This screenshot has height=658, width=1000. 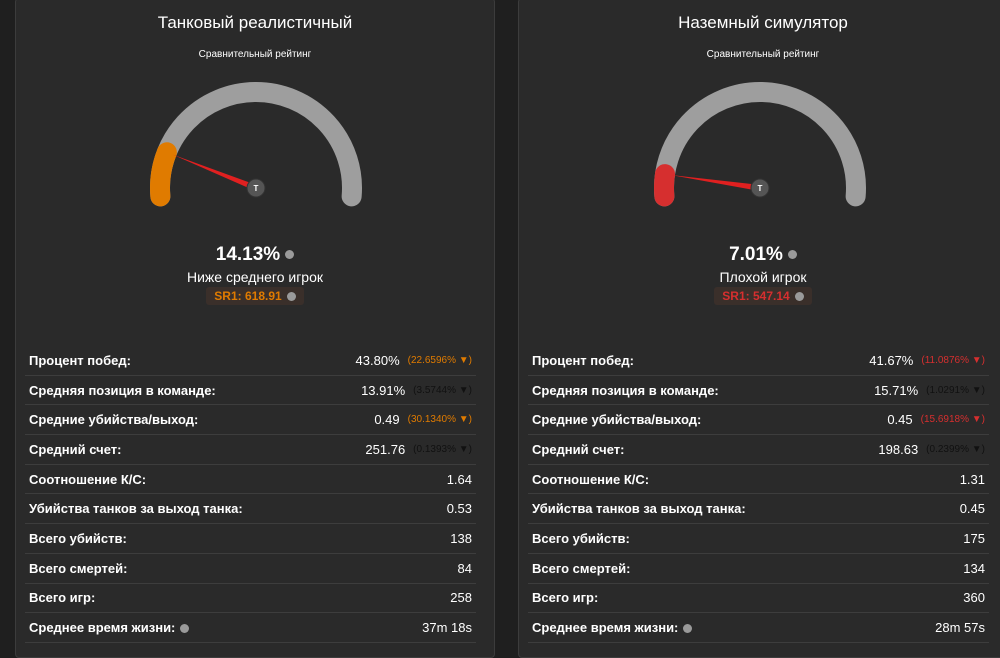 What do you see at coordinates (625, 390) in the screenshot?
I see `stat-label: Средняя позиция в команде:` at bounding box center [625, 390].